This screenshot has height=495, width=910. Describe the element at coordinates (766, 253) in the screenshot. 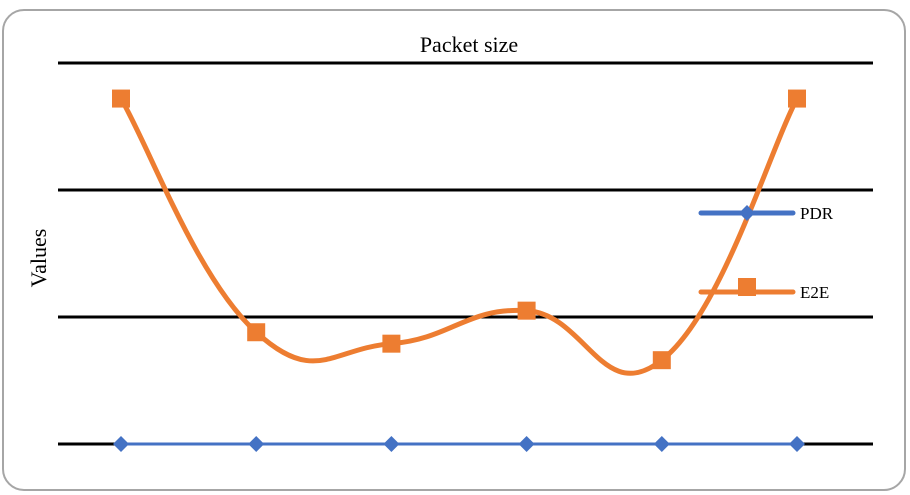

I see `legend: PDR E2E` at that location.